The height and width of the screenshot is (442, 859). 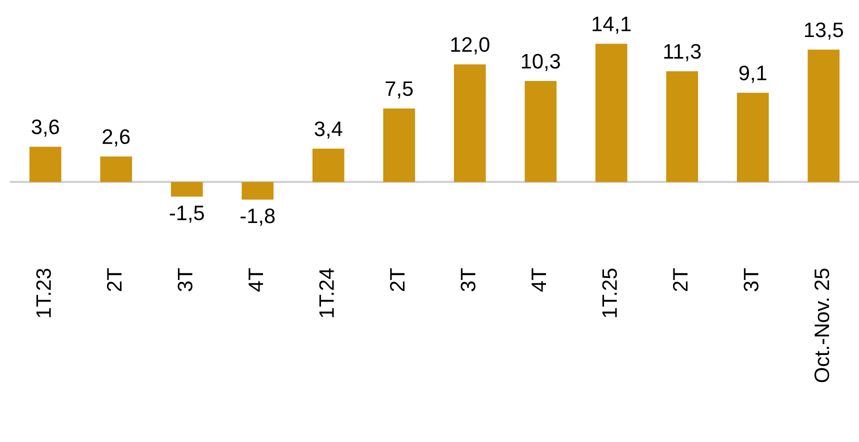 What do you see at coordinates (326, 293) in the screenshot?
I see `x-tick-label: 1T.24` at bounding box center [326, 293].